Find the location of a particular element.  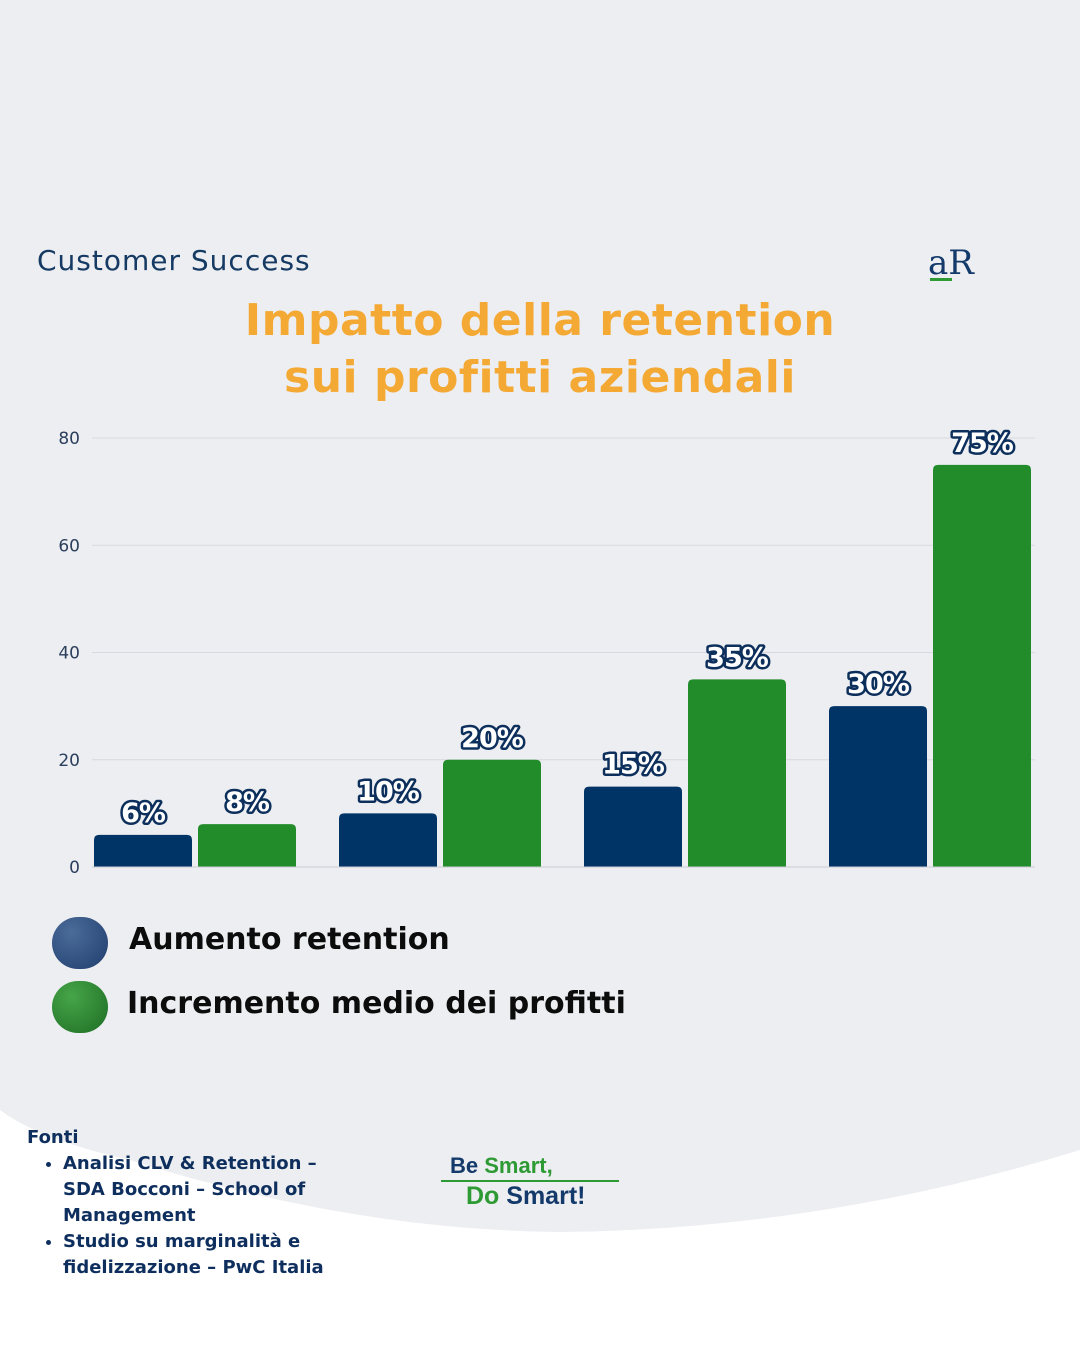

svg-text: aR is located at coordinates (951, 263).